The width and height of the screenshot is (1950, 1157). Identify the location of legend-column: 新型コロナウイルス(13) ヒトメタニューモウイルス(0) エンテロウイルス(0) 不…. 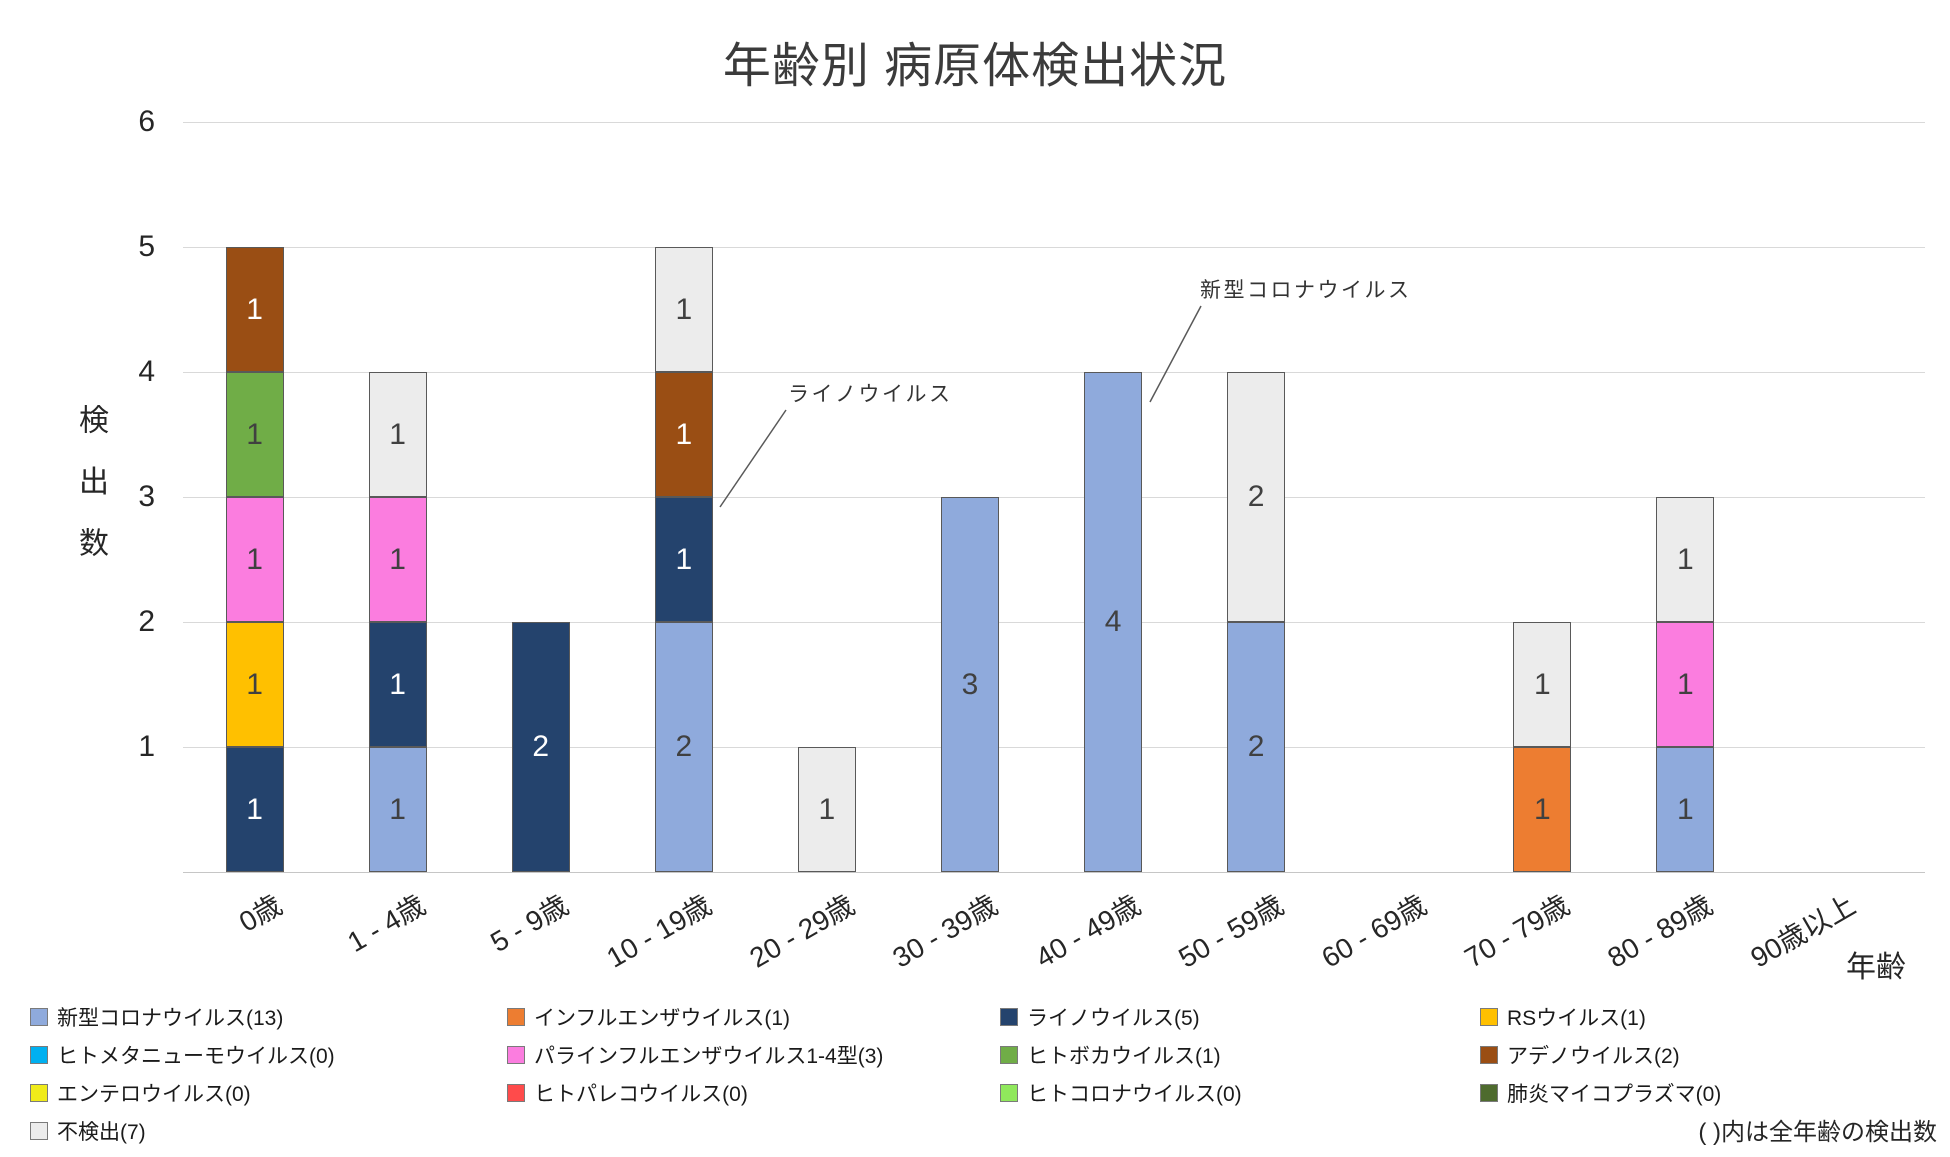
(182, 1074).